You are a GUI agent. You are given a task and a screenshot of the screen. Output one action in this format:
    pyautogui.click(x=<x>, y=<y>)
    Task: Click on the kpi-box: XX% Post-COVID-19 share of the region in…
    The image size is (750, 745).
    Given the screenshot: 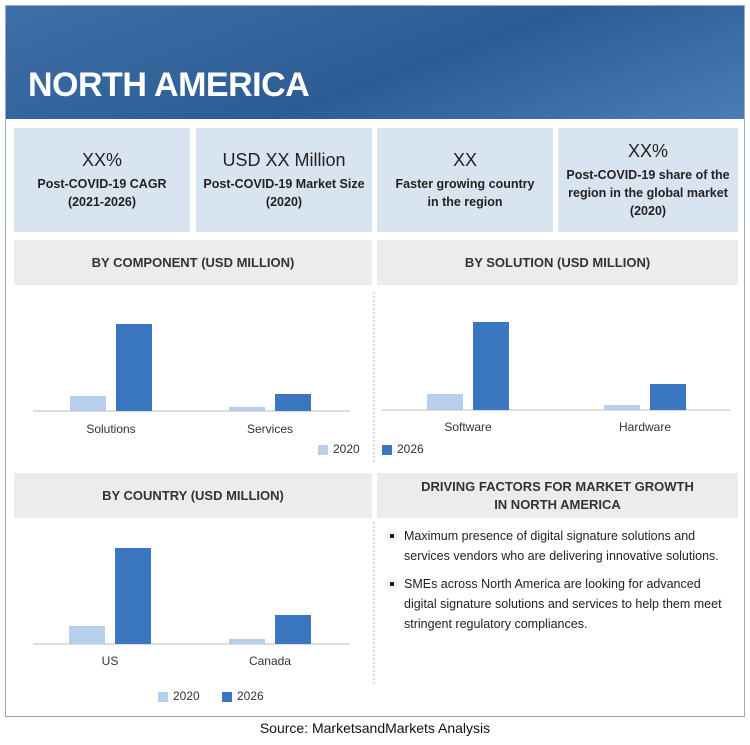 What is the action you would take?
    pyautogui.click(x=648, y=180)
    